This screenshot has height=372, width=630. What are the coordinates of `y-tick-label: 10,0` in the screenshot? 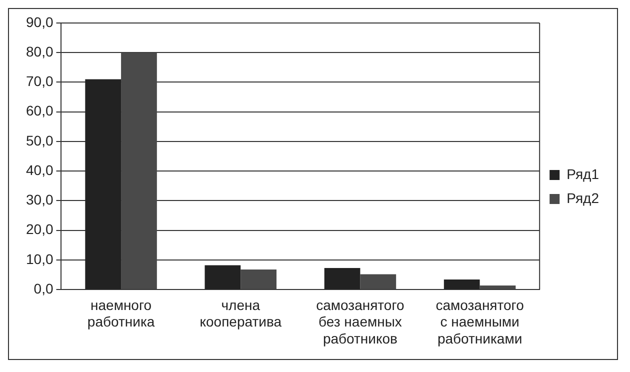 It's located at (40, 258).